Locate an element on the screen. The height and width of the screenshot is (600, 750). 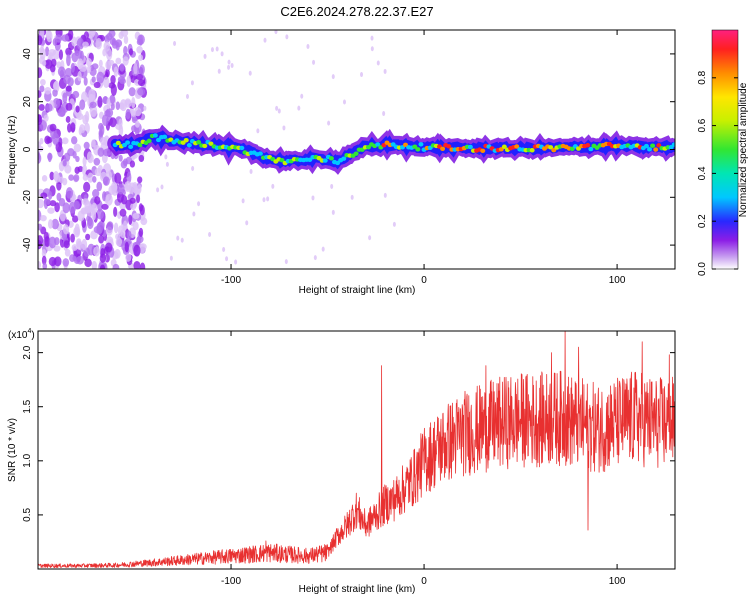
y-tick-label: 20 is located at coordinates (27, 102).